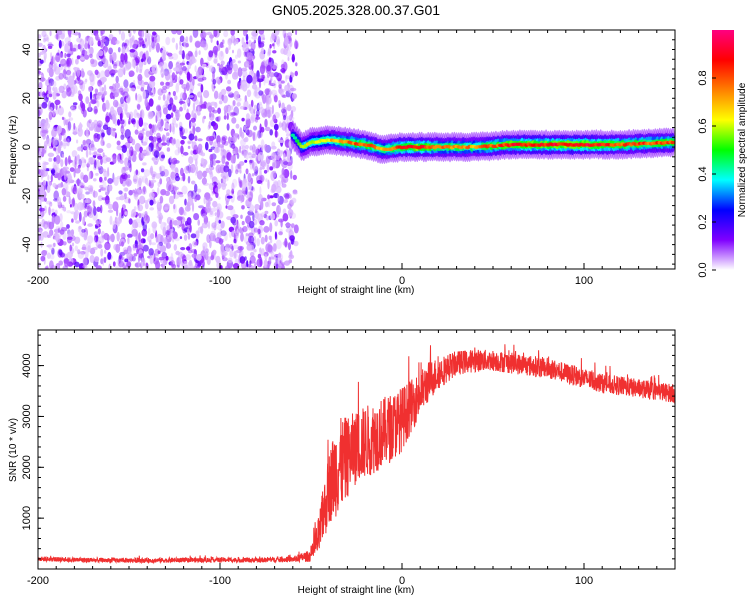  What do you see at coordinates (356, 10) in the screenshot?
I see `chart-title: GN05.2025.328.00.37.G01` at bounding box center [356, 10].